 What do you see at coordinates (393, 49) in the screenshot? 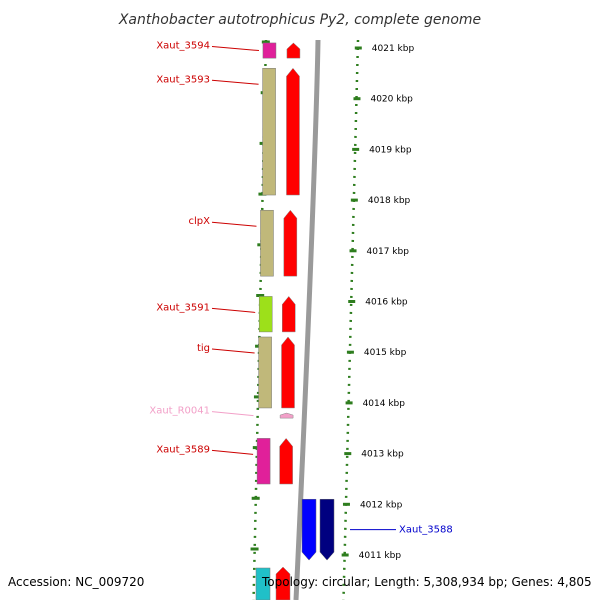
I see `tick-label: 4021 kbp` at bounding box center [393, 49].